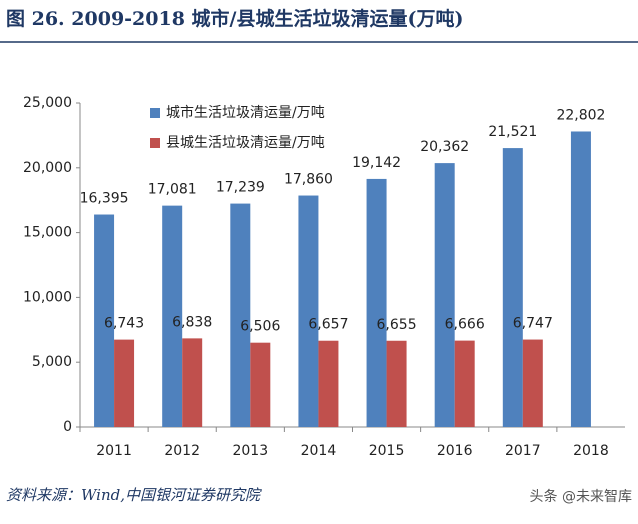 This screenshot has height=524, width=638. What do you see at coordinates (387, 451) in the screenshot?
I see `x-tick-label: 2015` at bounding box center [387, 451].